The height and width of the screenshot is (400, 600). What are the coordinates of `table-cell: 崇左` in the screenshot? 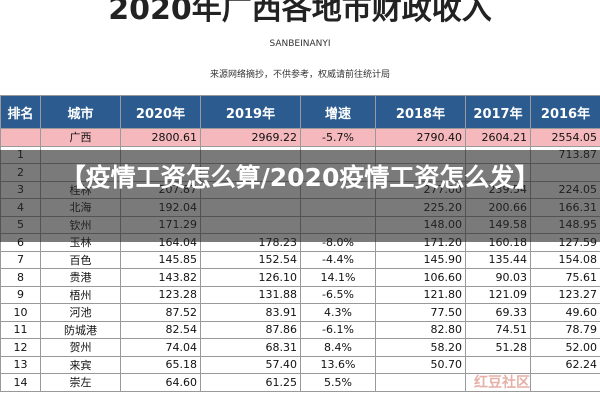 It's located at (80, 382).